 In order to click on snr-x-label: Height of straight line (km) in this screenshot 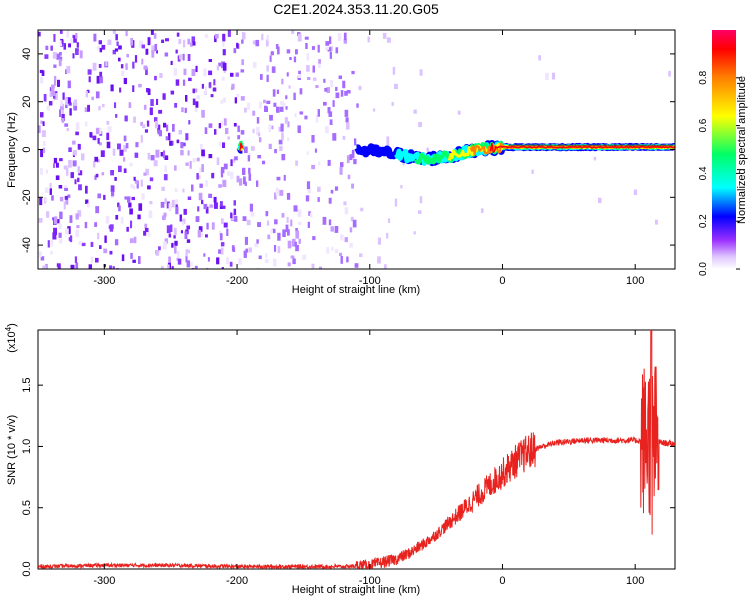, I will do `click(356, 590)`.